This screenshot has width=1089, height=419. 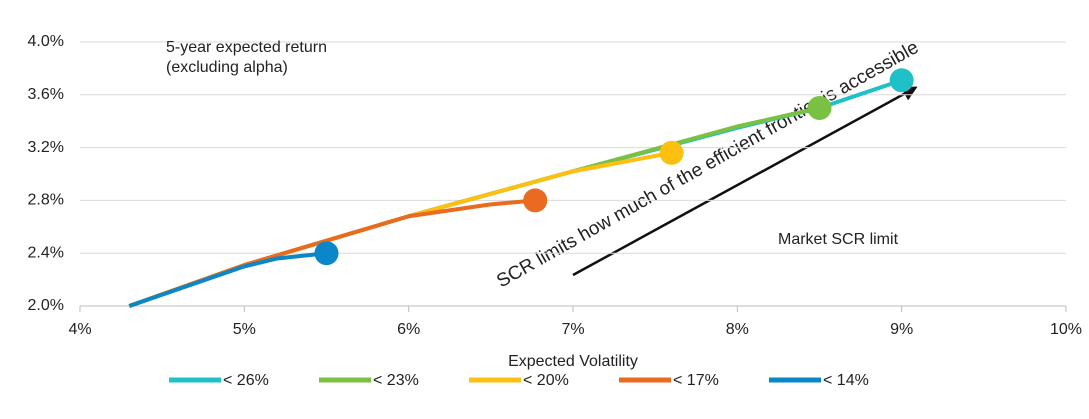 What do you see at coordinates (408, 329) in the screenshot?
I see `x-tick-label: 6%` at bounding box center [408, 329].